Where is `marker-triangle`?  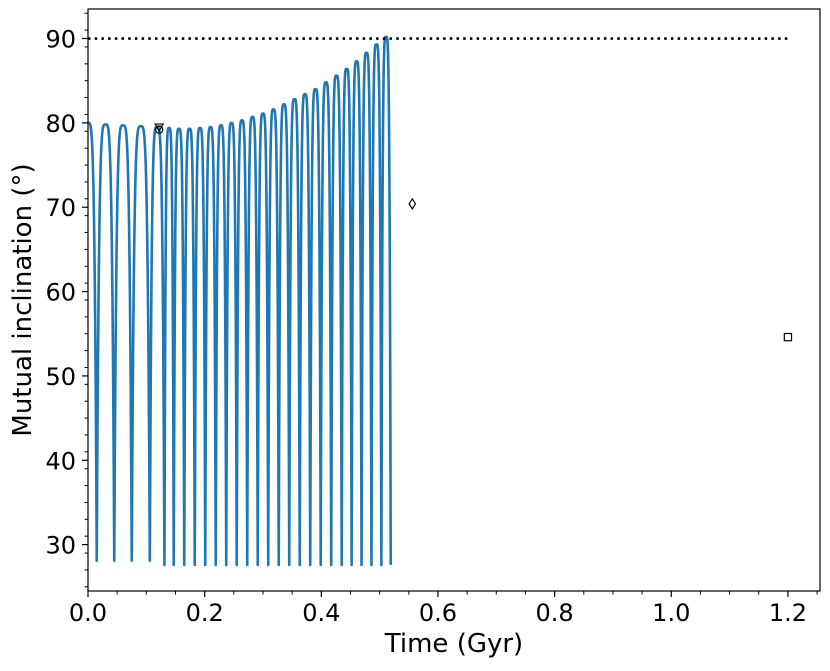
marker-triangle is located at coordinates (159, 128).